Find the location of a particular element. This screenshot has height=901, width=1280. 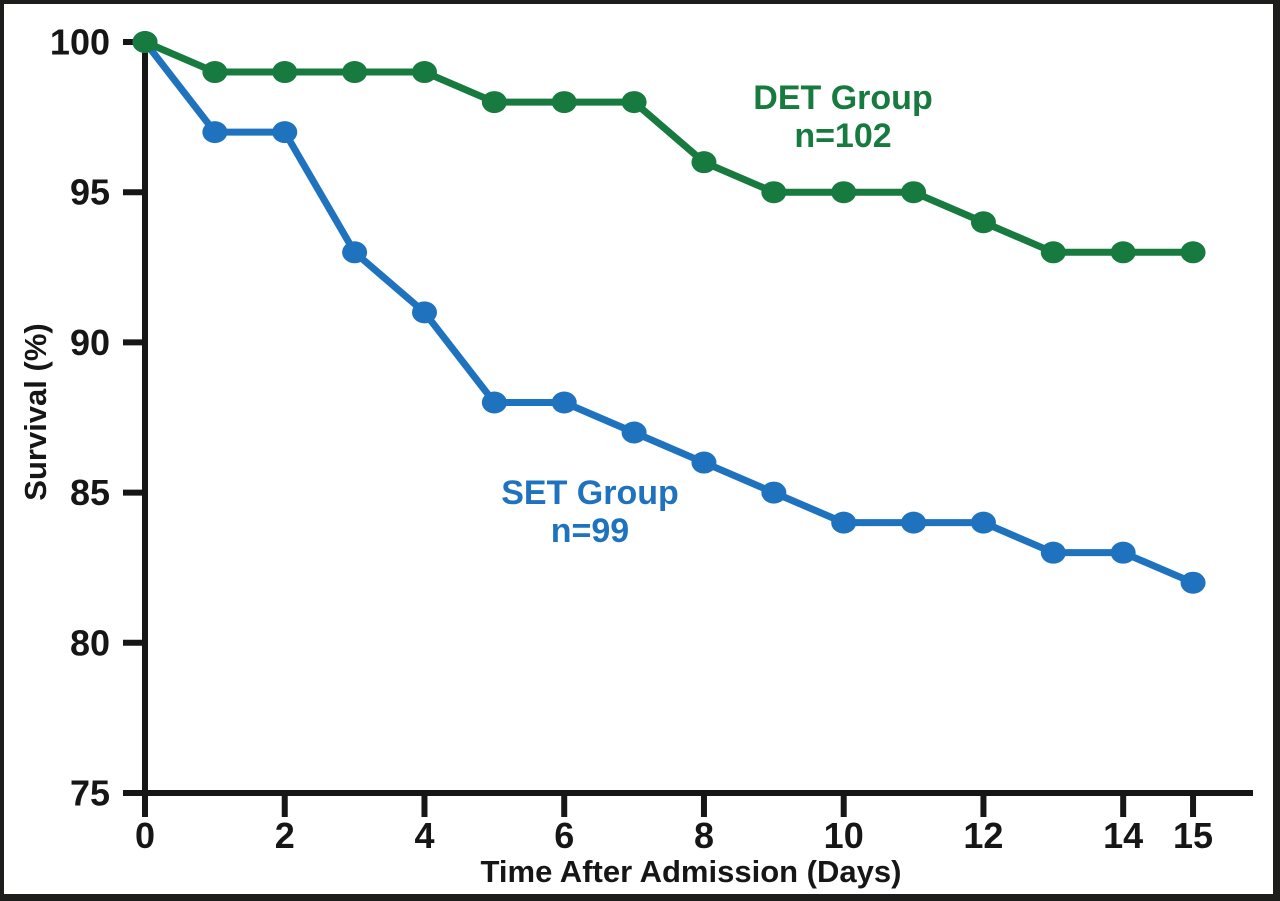

x-tick-label: 12 is located at coordinates (983, 835).